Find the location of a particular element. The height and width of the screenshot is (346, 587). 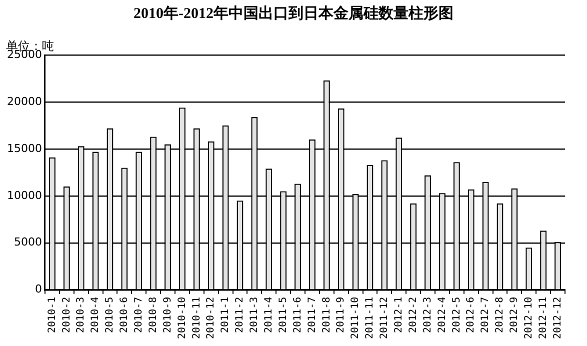

x-tick-label: 2010-4 is located at coordinates (96, 314).